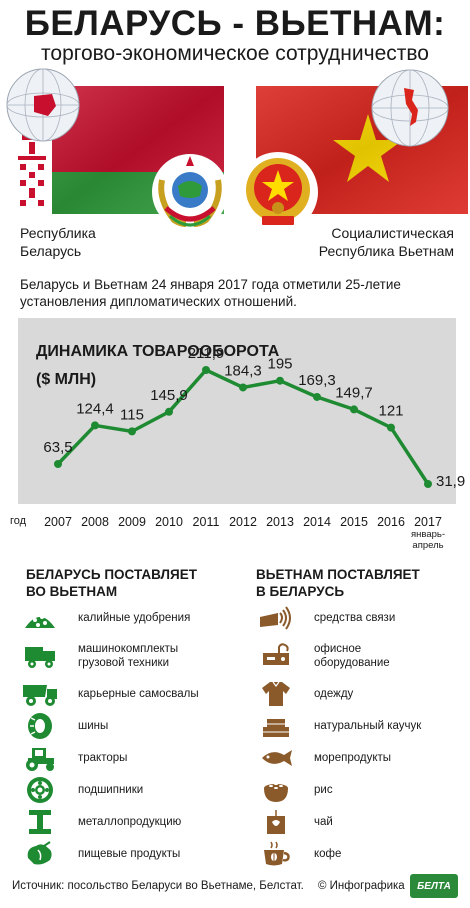 The width and height of the screenshot is (470, 908). I want to click on chart-title: ДИНАМИКА ТОВАРООБОРОТА, so click(158, 351).